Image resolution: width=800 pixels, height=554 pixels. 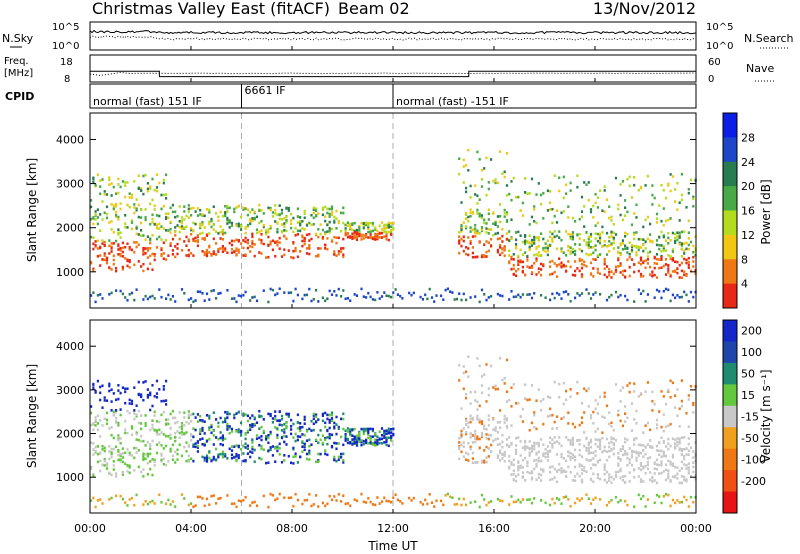 I want to click on y-tick-label: 1000, so click(x=70, y=477).